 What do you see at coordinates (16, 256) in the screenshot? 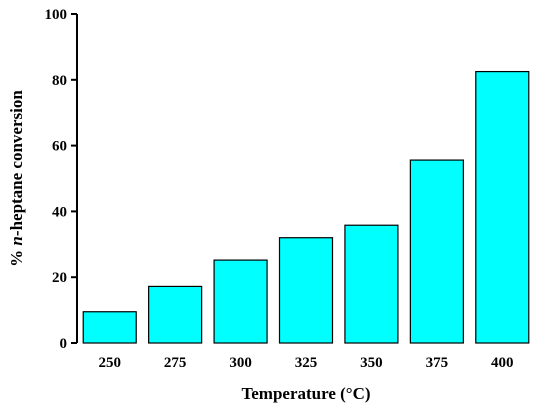
I see `y-axis-title-prefix: %` at bounding box center [16, 256].